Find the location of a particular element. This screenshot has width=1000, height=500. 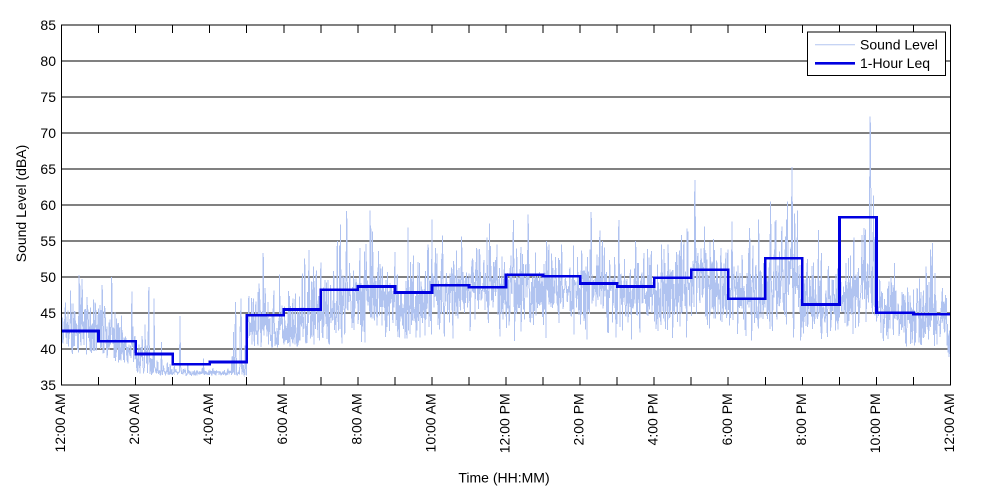

svg-text: 2:00 AM is located at coordinates (134, 418).